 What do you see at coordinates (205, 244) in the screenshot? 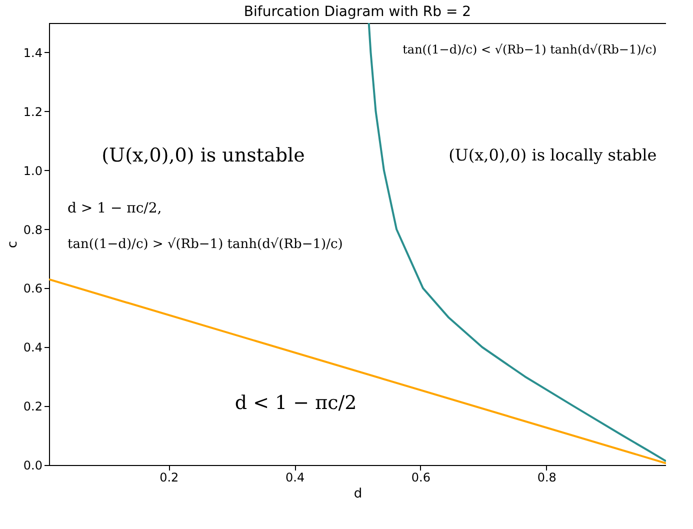
I see `annotation: tan((1−d)/c) > √(Rb−1) tanh(d√(Rb−1)/c)` at bounding box center [205, 244].